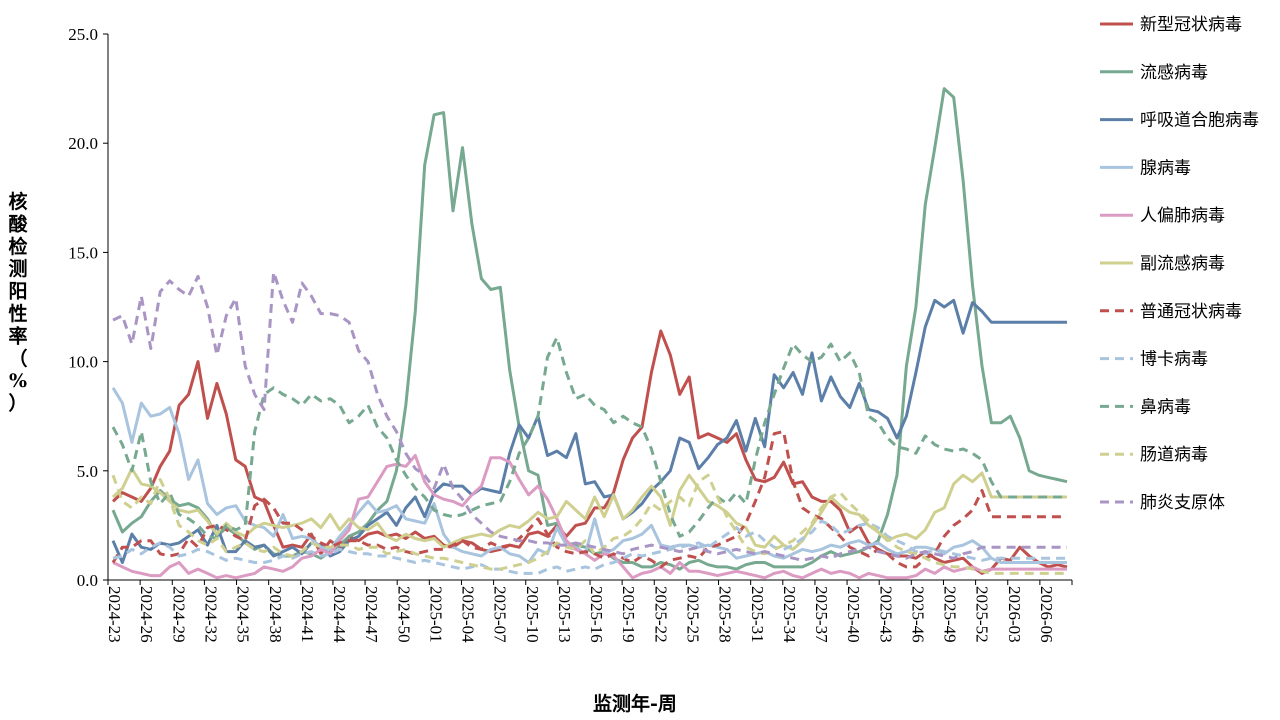 Image resolution: width=1280 pixels, height=720 pixels. What do you see at coordinates (1182, 216) in the screenshot?
I see `legend-label: 人偏肺病毒` at bounding box center [1182, 216].